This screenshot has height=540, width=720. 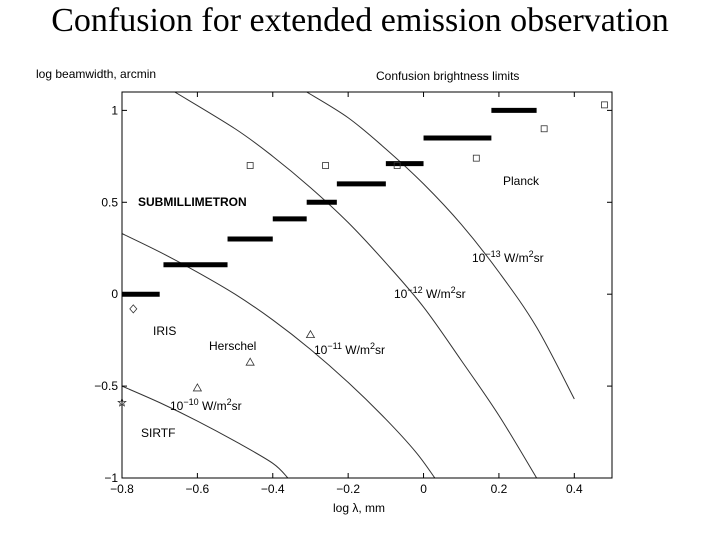 I want to click on iris-label: IRIS, so click(x=164, y=331).